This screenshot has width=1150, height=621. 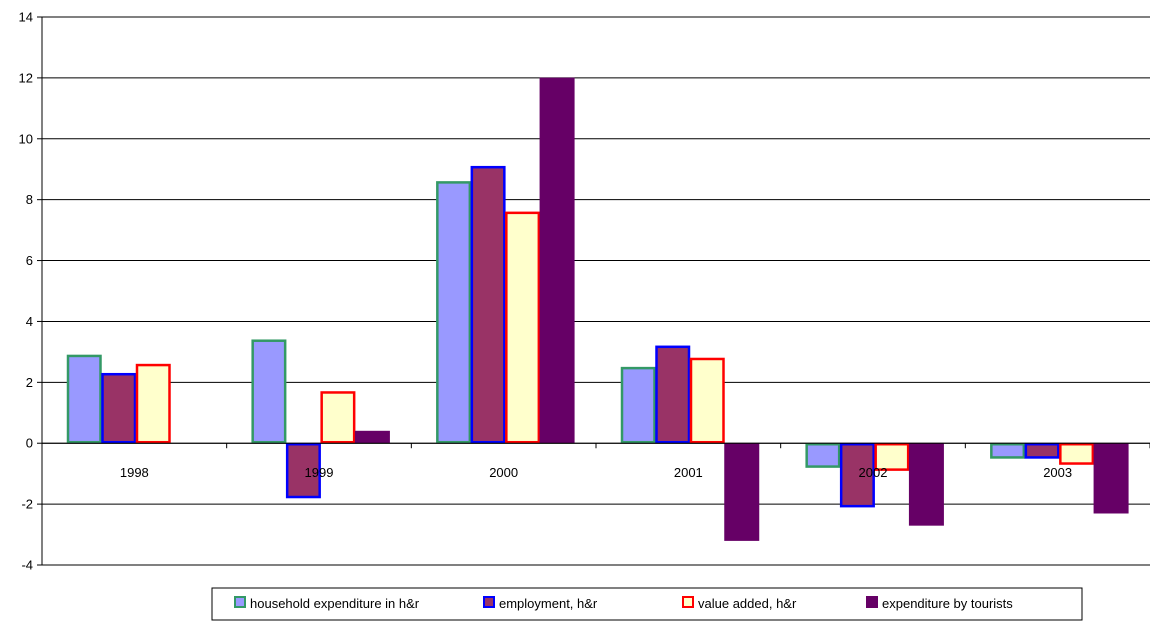 What do you see at coordinates (503, 472) in the screenshot?
I see `x-tick-label: 2000` at bounding box center [503, 472].